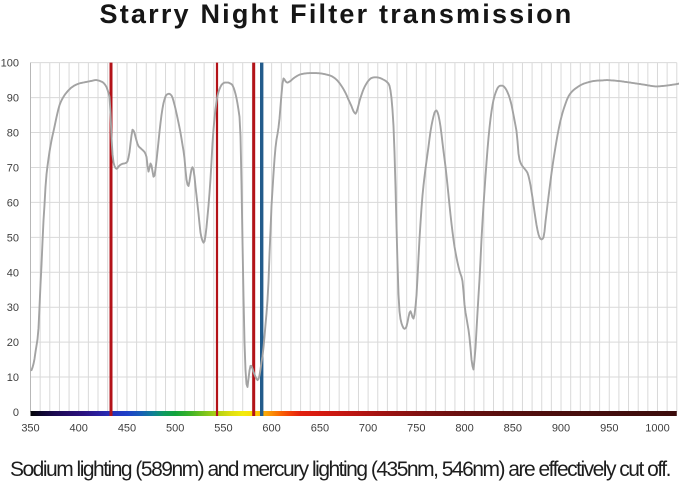 This screenshot has width=679, height=481. Describe the element at coordinates (320, 429) in the screenshot. I see `svg-text: 650` at that location.